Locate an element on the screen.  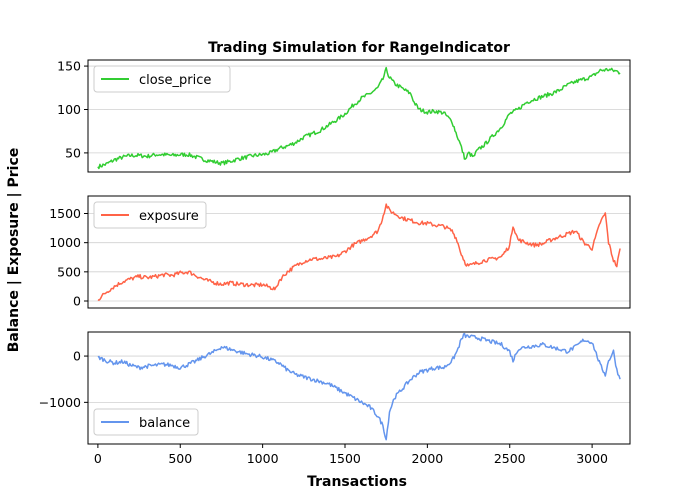
legend-box-exposure is located at coordinates (150, 215).